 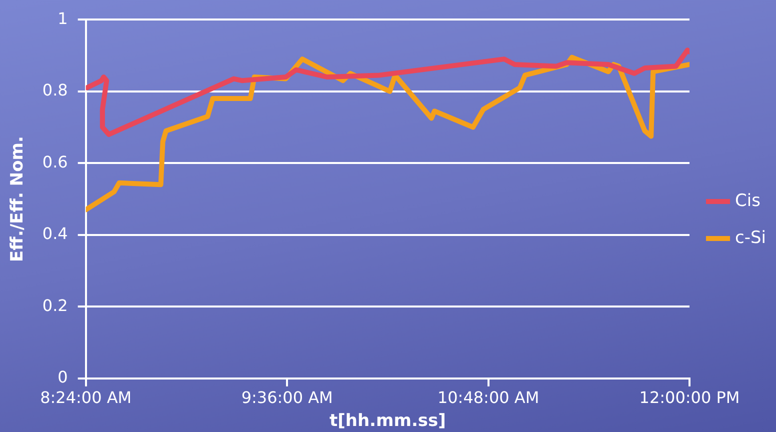 I want to click on x-tick-label: 8:24:00 AM, so click(x=86, y=398).